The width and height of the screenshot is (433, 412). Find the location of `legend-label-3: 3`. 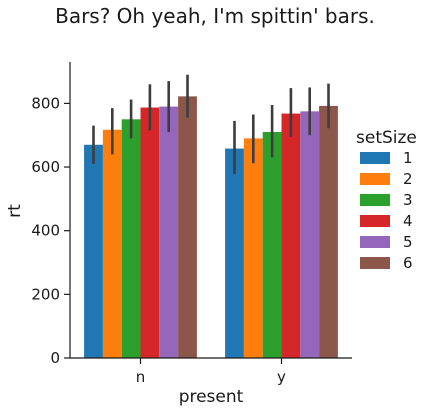

legend-label-3: 3 is located at coordinates (408, 200).